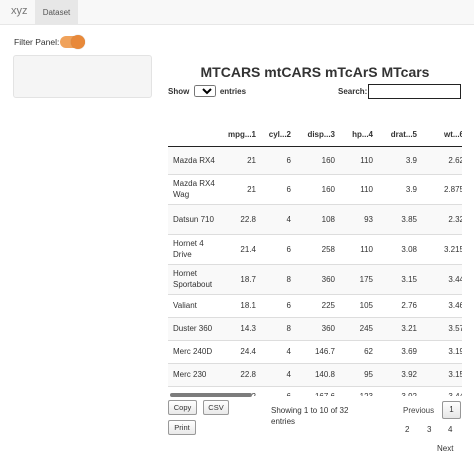 Image resolution: width=474 pixels, height=460 pixels. What do you see at coordinates (358, 218) in the screenshot?
I see `cell-hp: 93` at bounding box center [358, 218].